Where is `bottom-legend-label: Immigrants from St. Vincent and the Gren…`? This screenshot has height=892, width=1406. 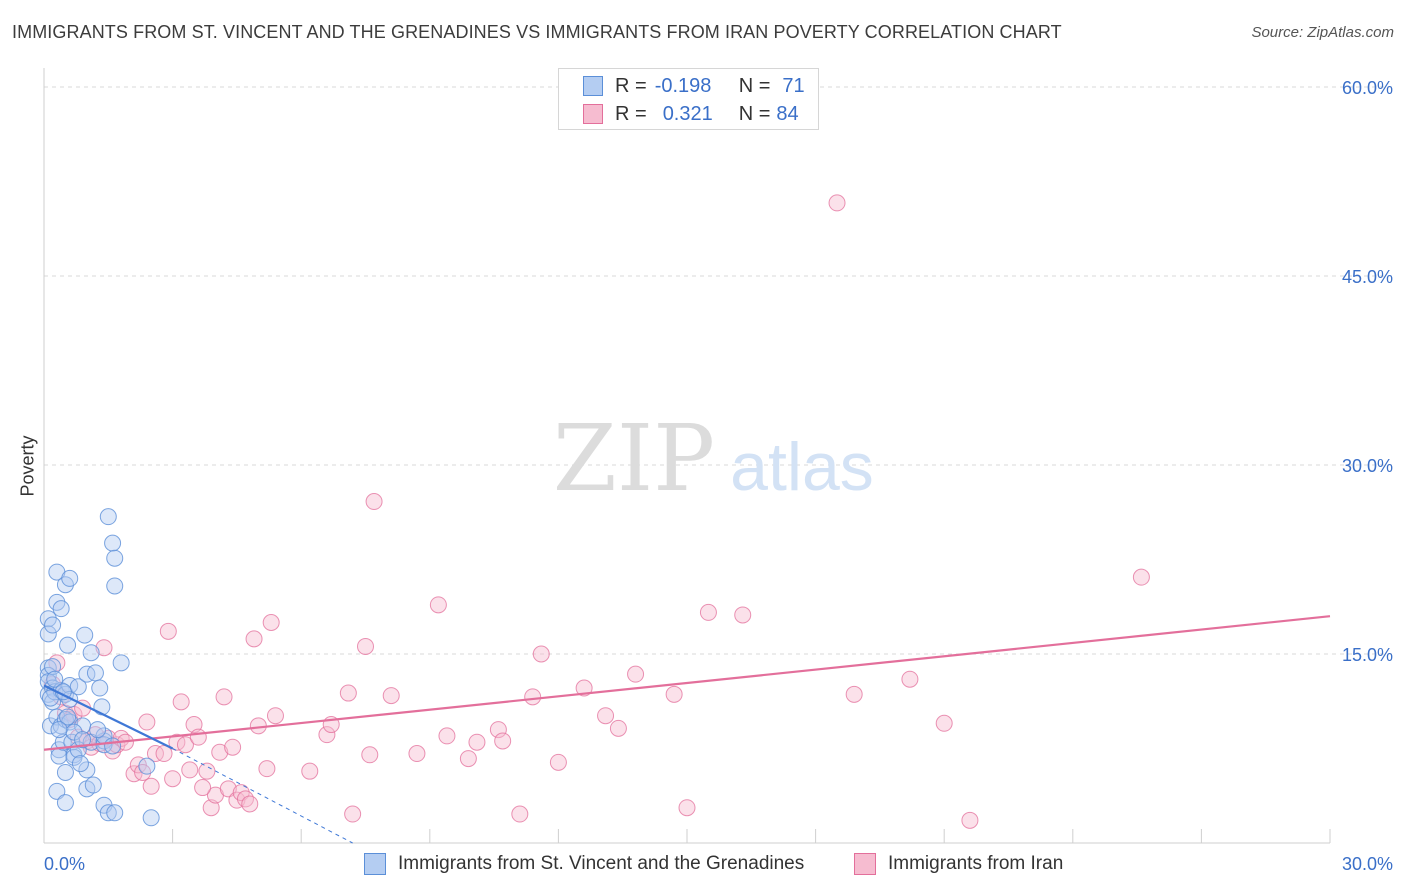 bottom-legend-label: Immigrants from St. Vincent and the Gren… is located at coordinates (601, 863).